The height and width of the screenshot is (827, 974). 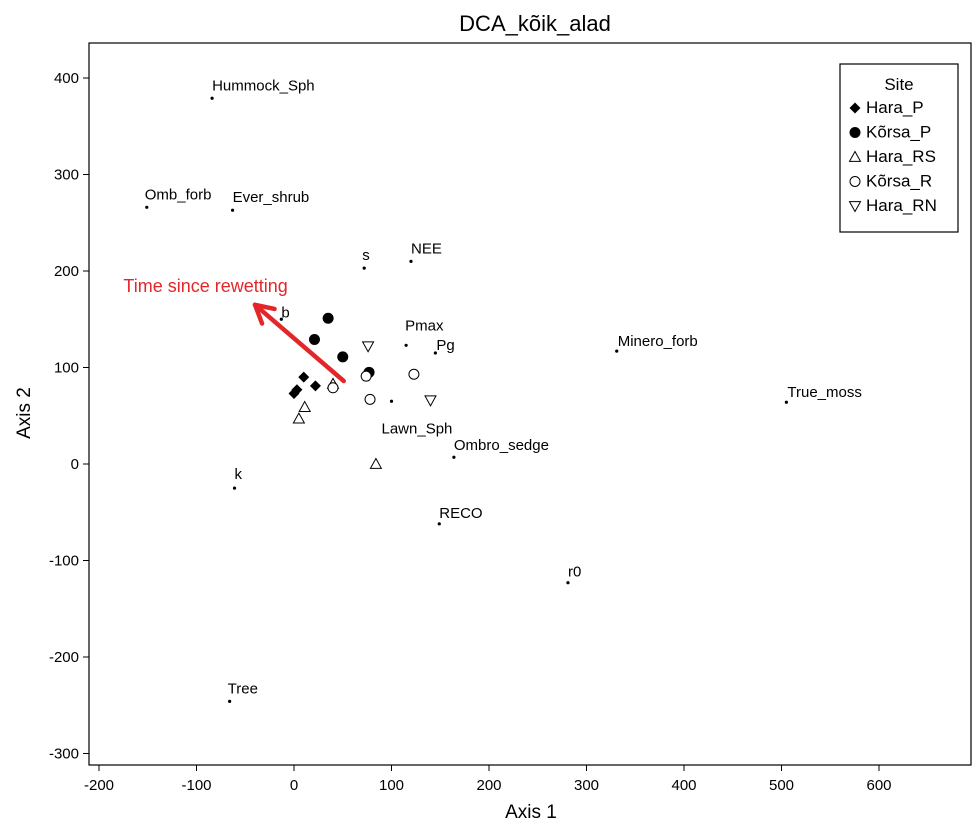 I want to click on variable-point-omb-forb, so click(x=147, y=207).